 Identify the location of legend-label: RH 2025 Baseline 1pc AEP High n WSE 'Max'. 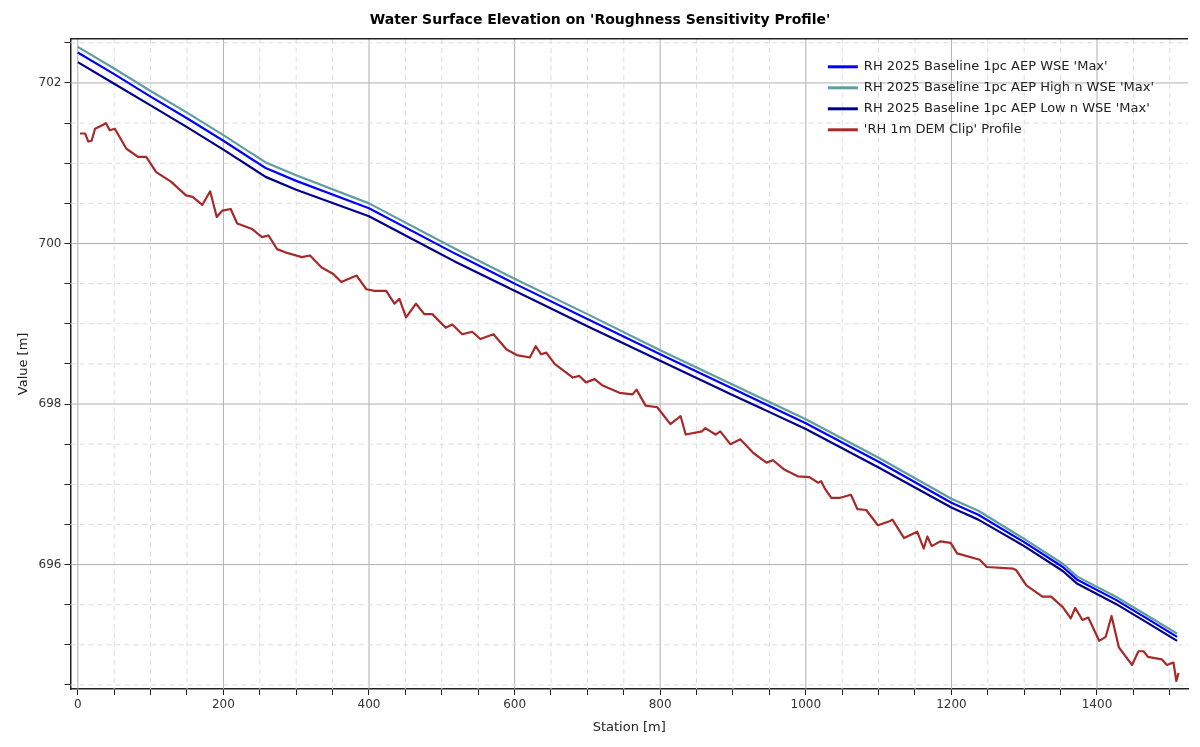
(1009, 87).